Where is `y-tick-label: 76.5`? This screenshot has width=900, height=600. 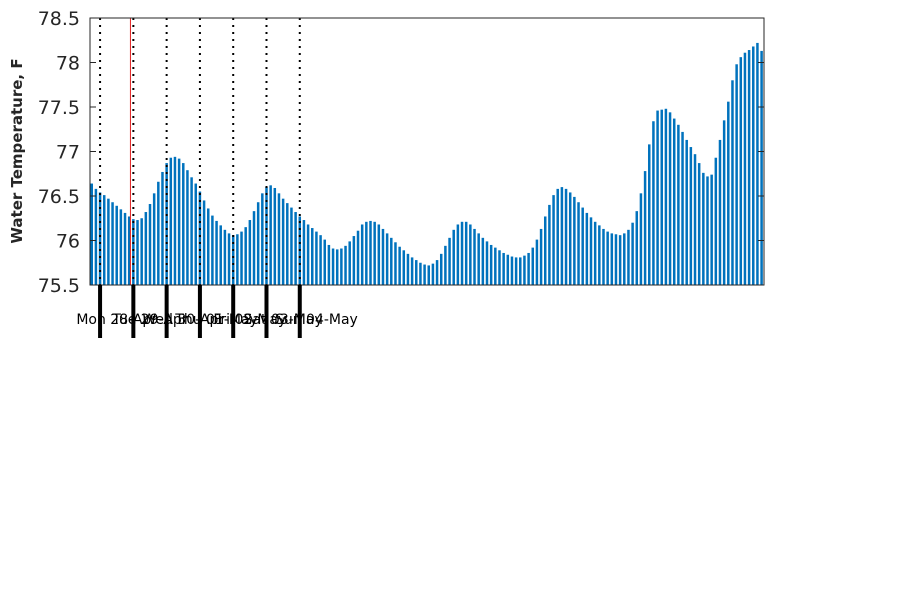 y-tick-label: 76.5 is located at coordinates (59, 197).